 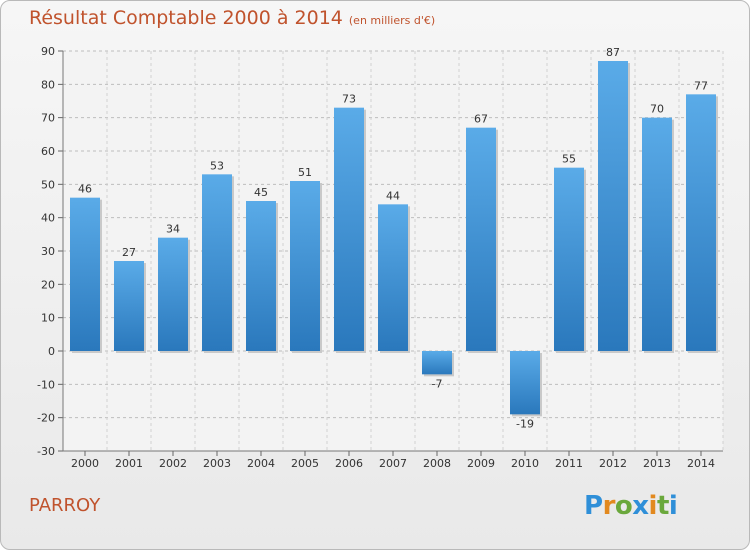 What do you see at coordinates (305, 463) in the screenshot?
I see `x-tick-label: 2005` at bounding box center [305, 463].